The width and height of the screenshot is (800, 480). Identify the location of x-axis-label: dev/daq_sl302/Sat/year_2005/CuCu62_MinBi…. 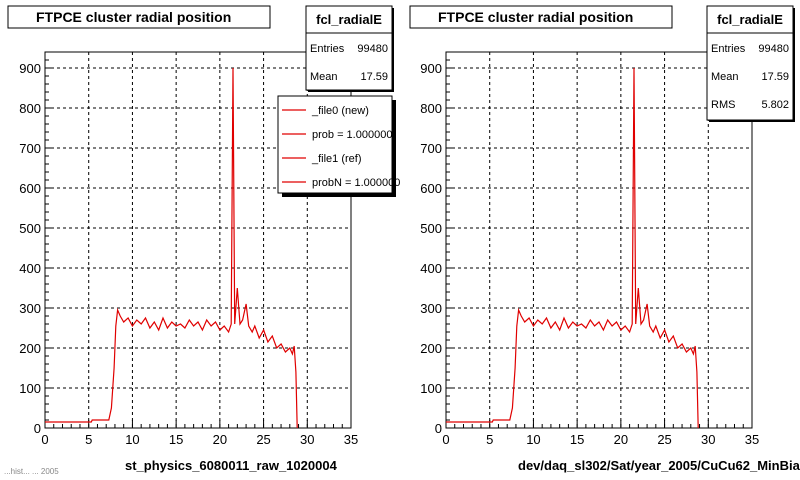
(659, 465).